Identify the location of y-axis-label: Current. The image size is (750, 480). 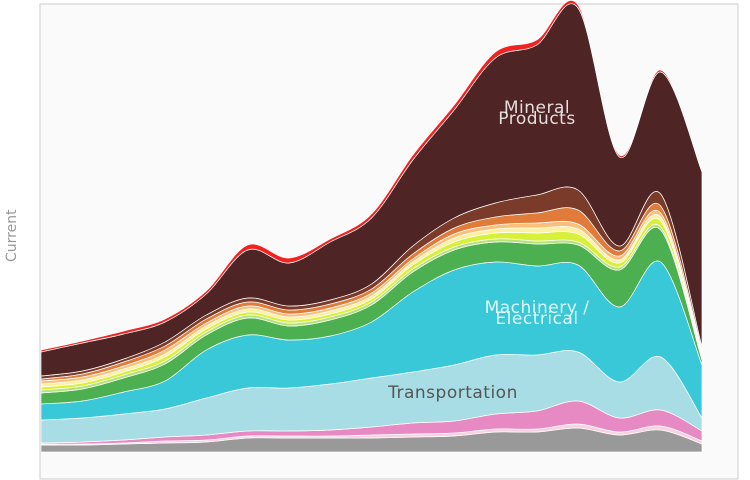
(12, 235).